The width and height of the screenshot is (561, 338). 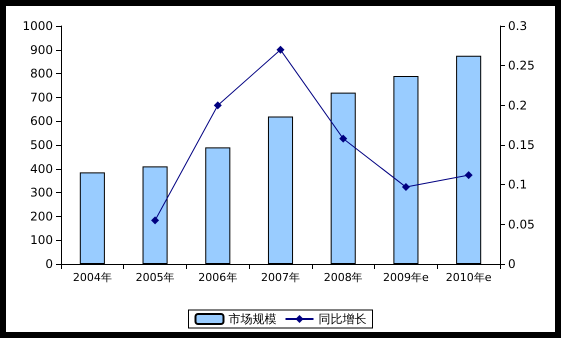 I want to click on y2-tick-label: 0.05, so click(x=521, y=224).